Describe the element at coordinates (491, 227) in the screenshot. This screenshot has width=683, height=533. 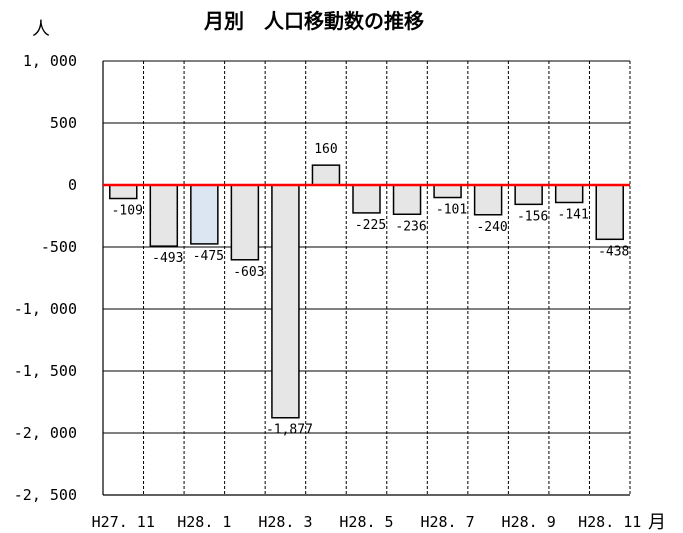
I see `data-label: -240` at that location.